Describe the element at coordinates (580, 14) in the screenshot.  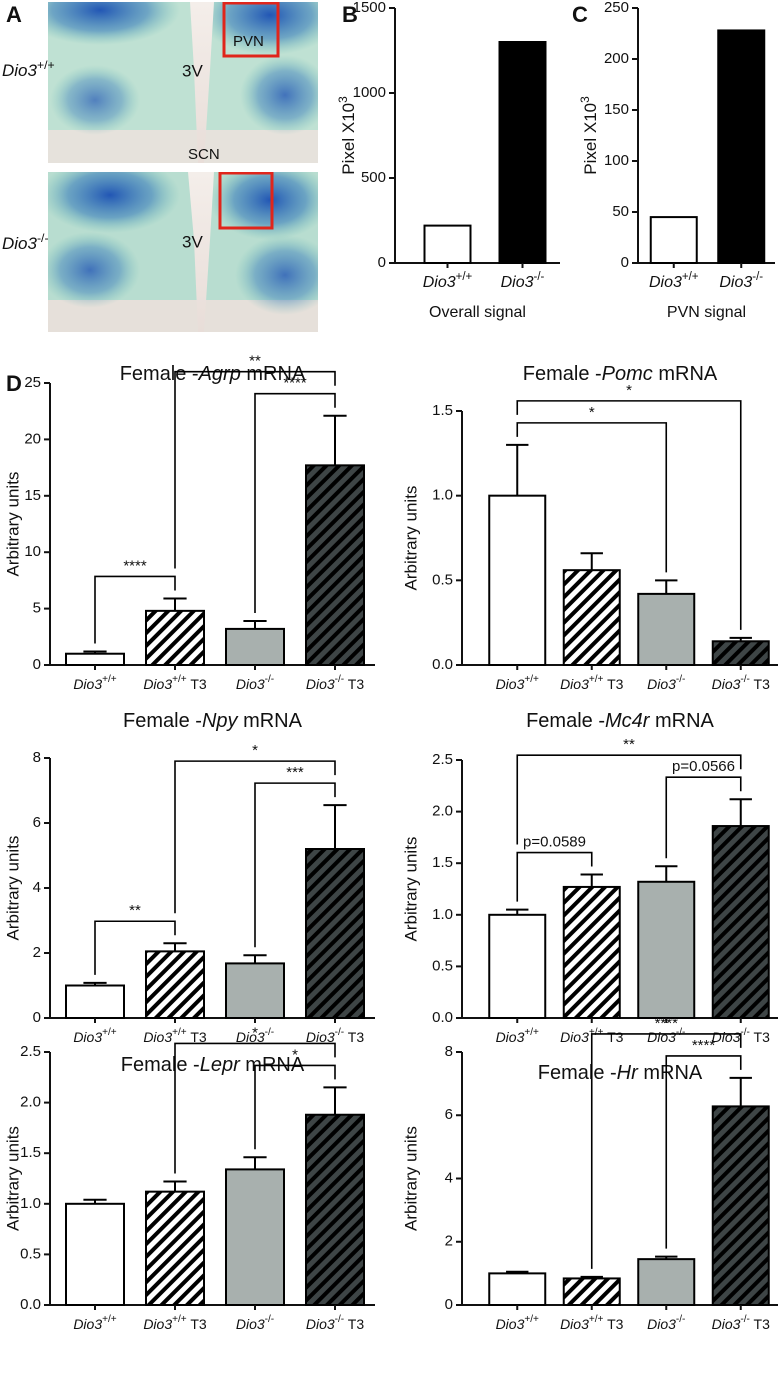
I see `panel-letter: C` at that location.